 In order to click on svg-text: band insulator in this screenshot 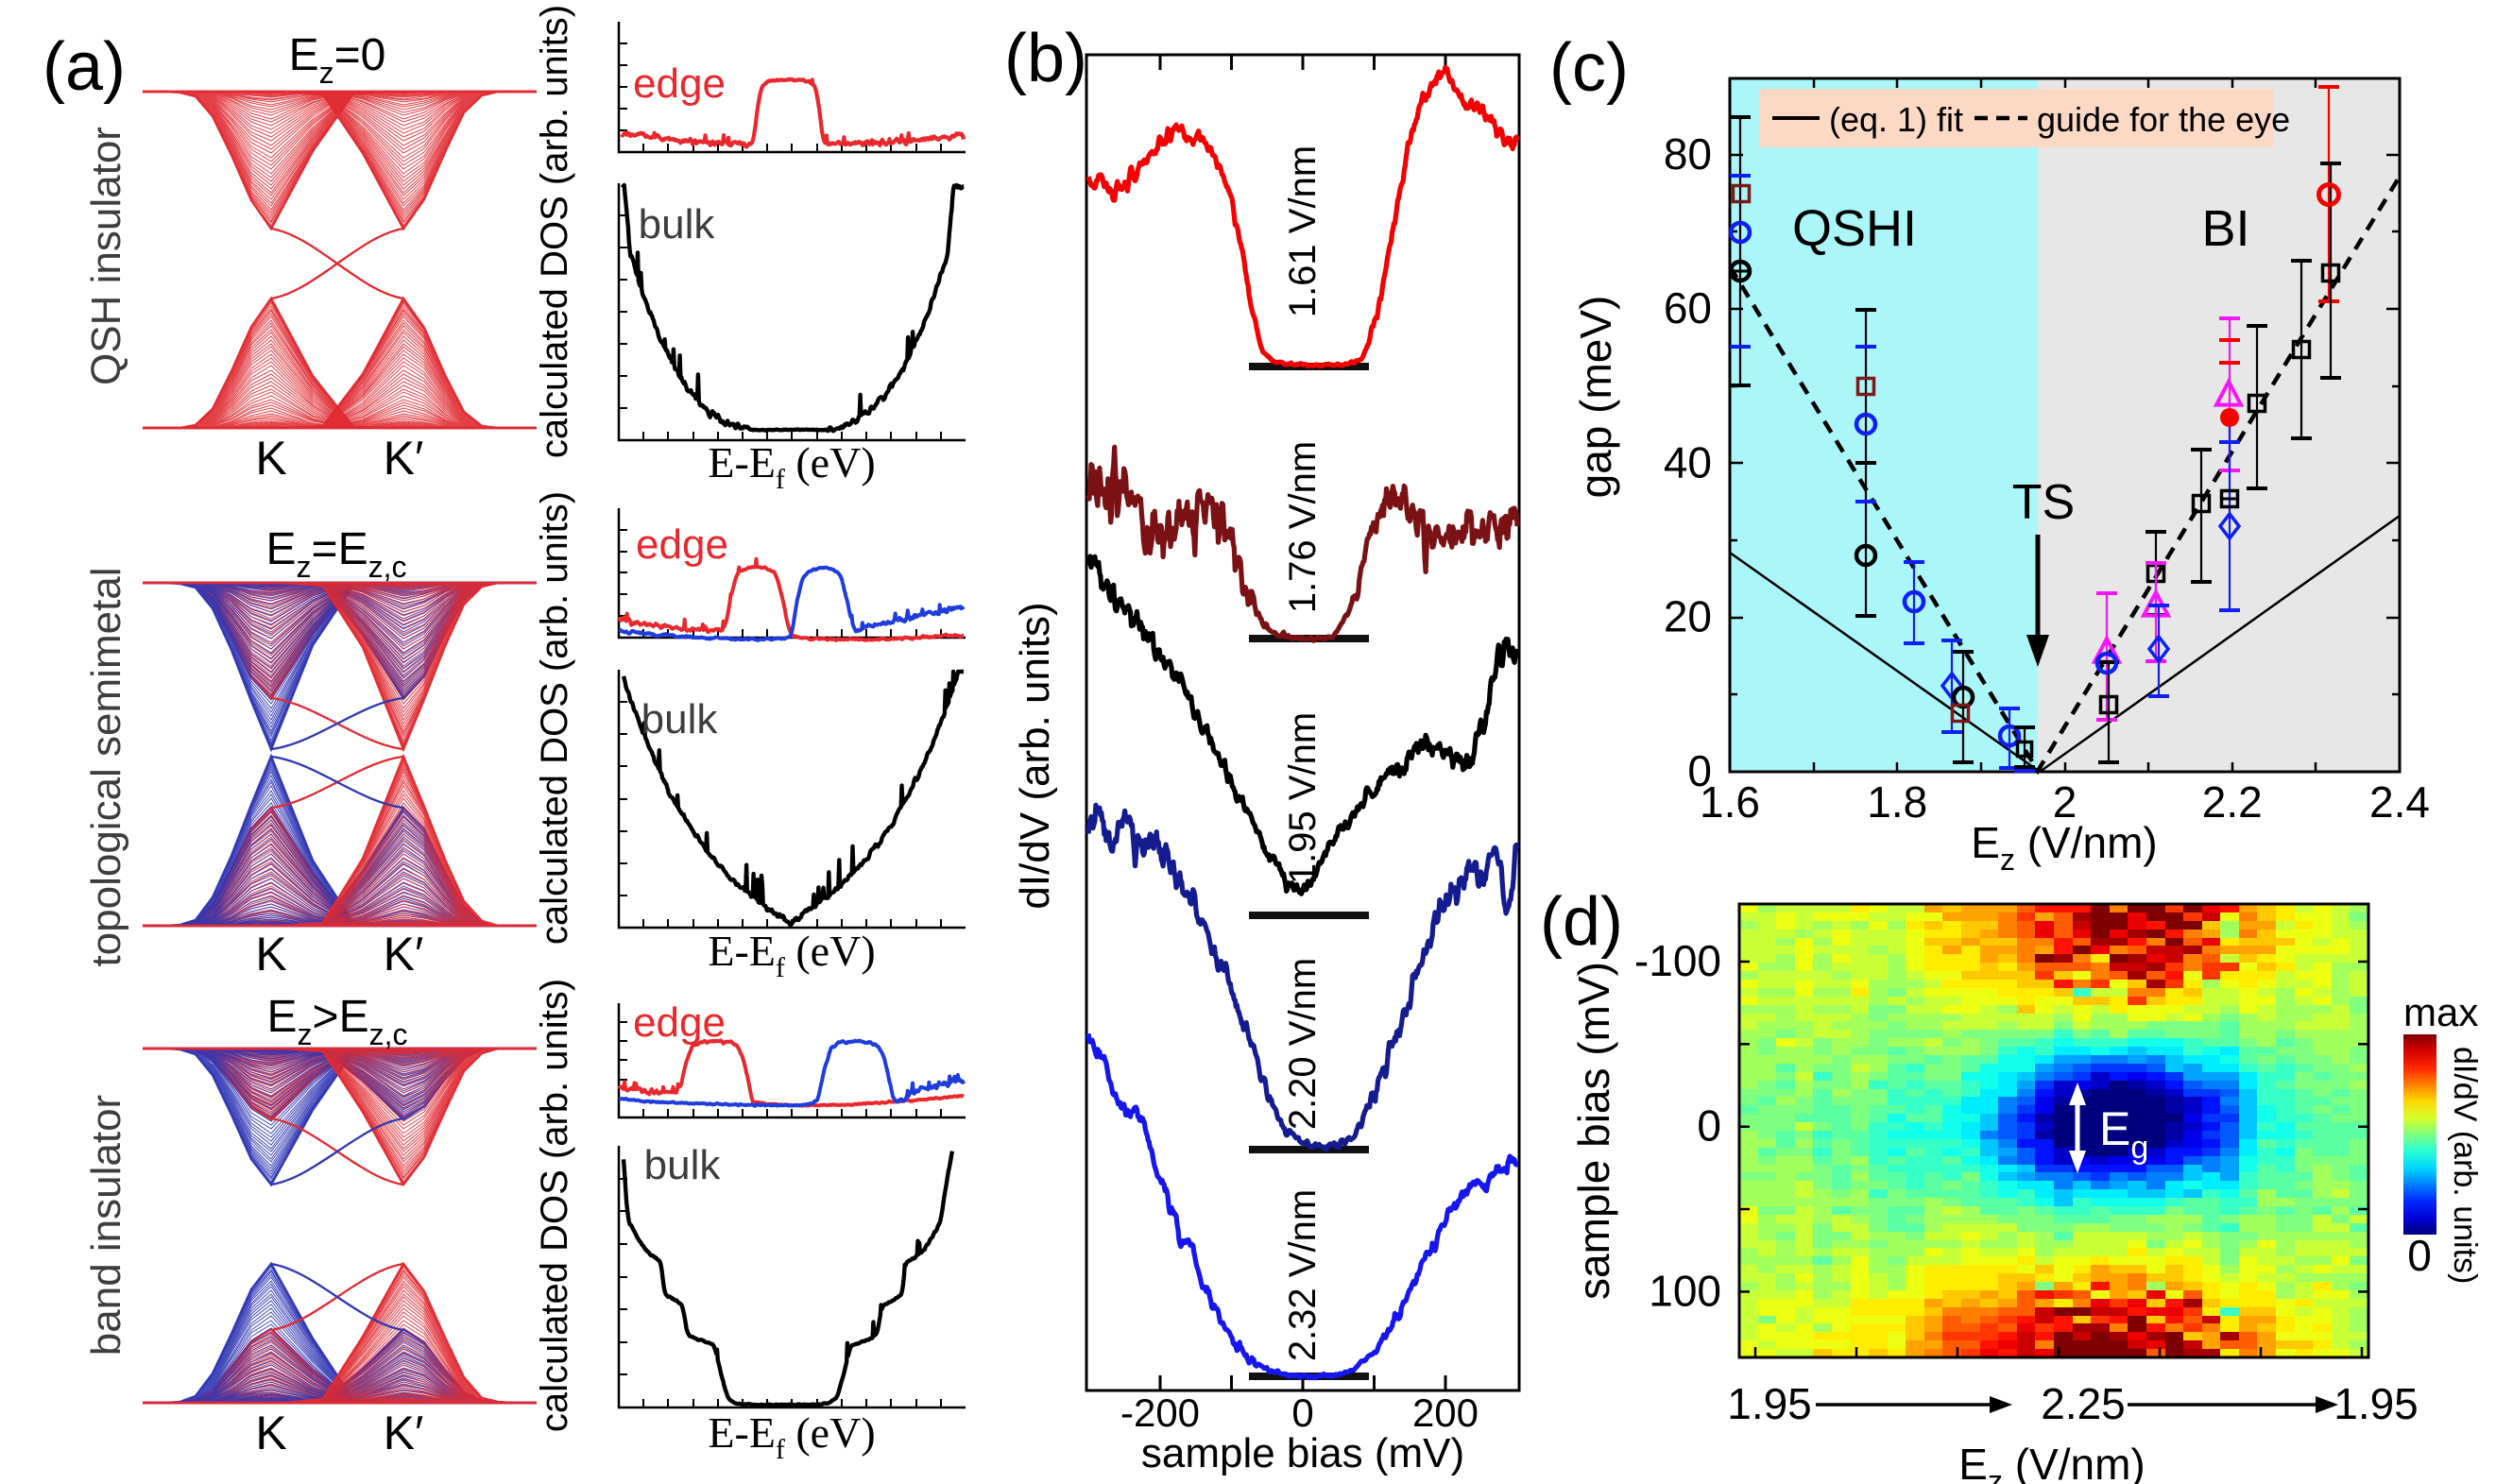, I will do `click(106, 1225)`.